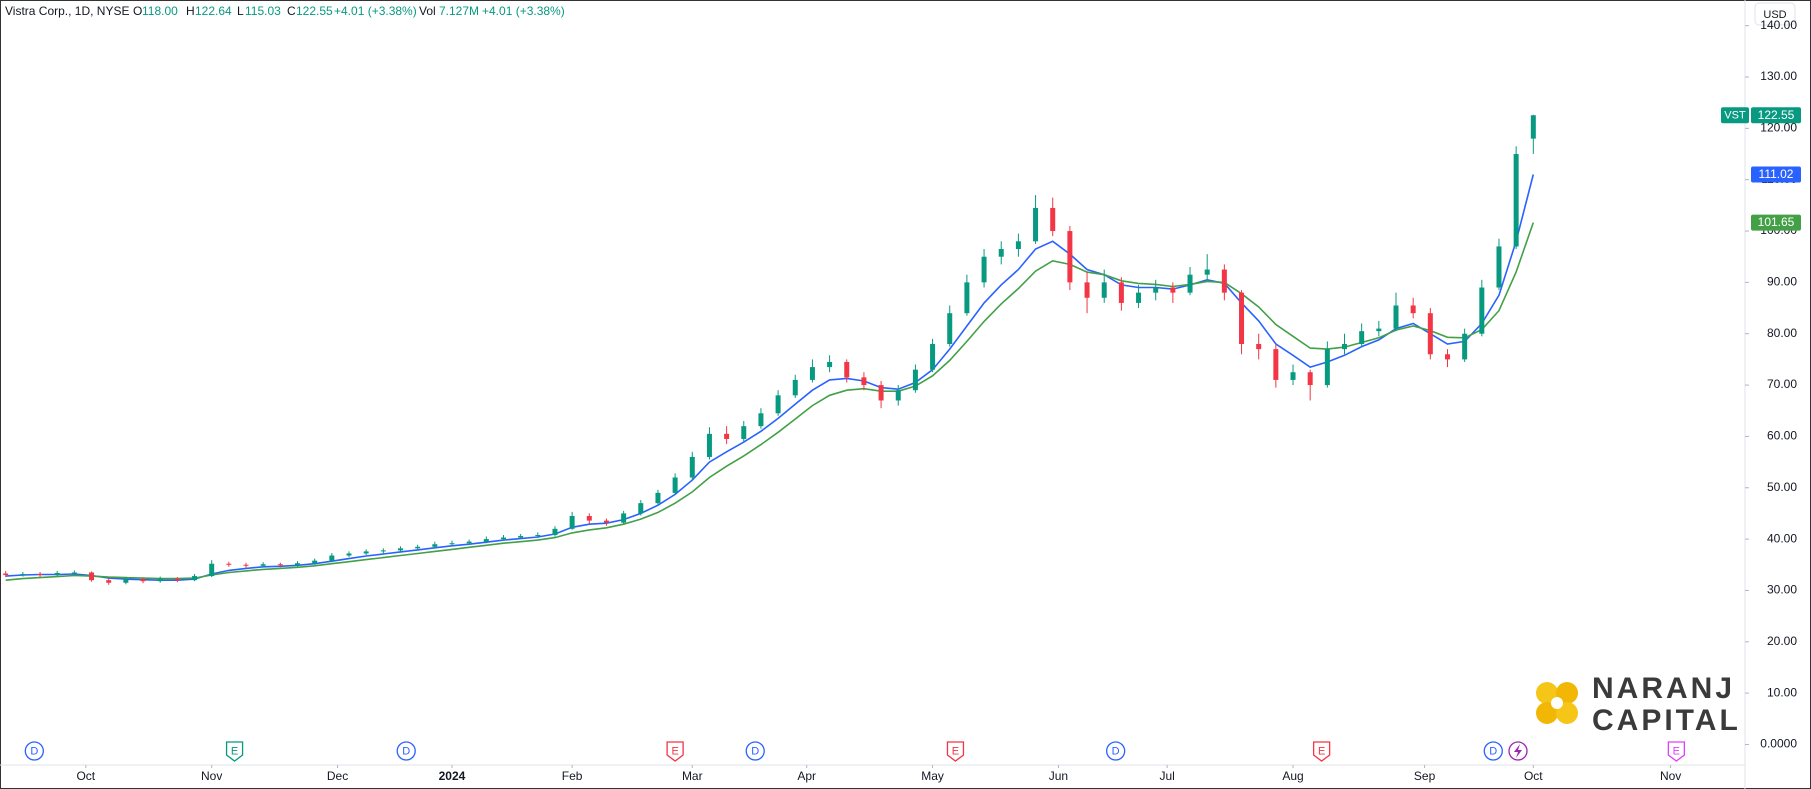 The width and height of the screenshot is (1811, 789). I want to click on event-label: E, so click(1321, 751).